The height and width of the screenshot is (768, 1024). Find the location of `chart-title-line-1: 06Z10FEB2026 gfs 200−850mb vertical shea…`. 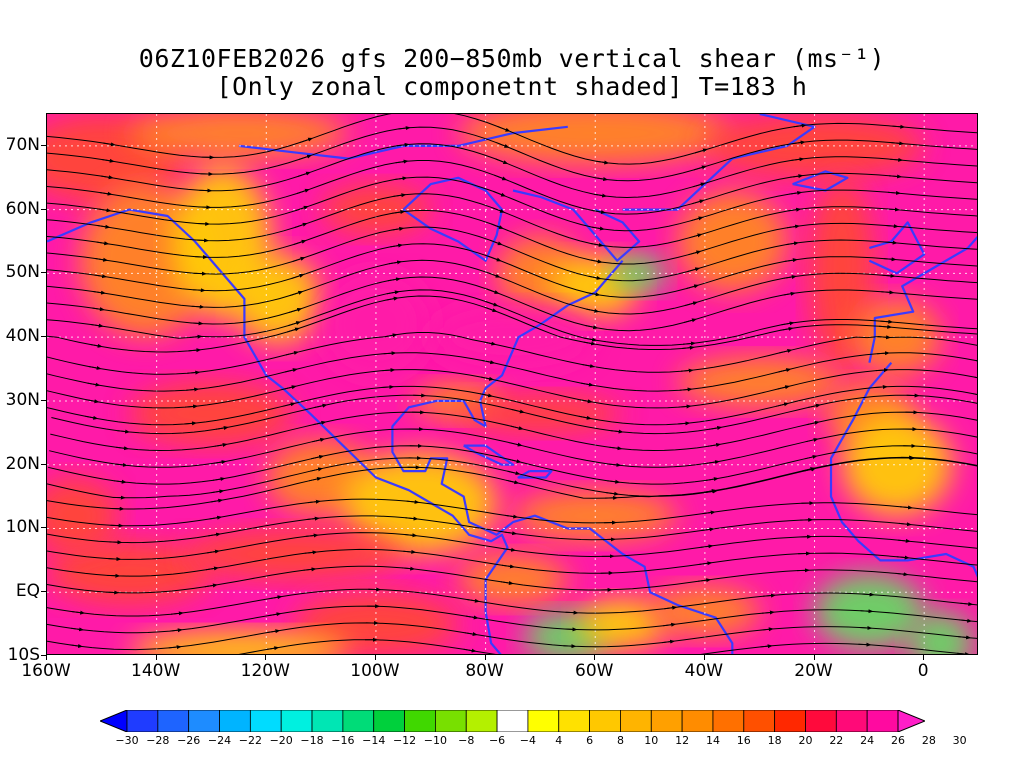

chart-title-line-1: 06Z10FEB2026 gfs 200−850mb vertical shea… is located at coordinates (512, 58).